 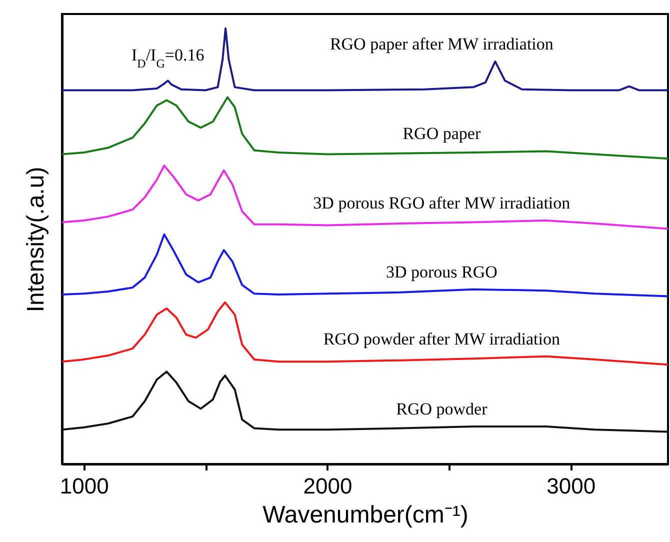 I want to click on series-label: RGO powder, so click(x=442, y=409).